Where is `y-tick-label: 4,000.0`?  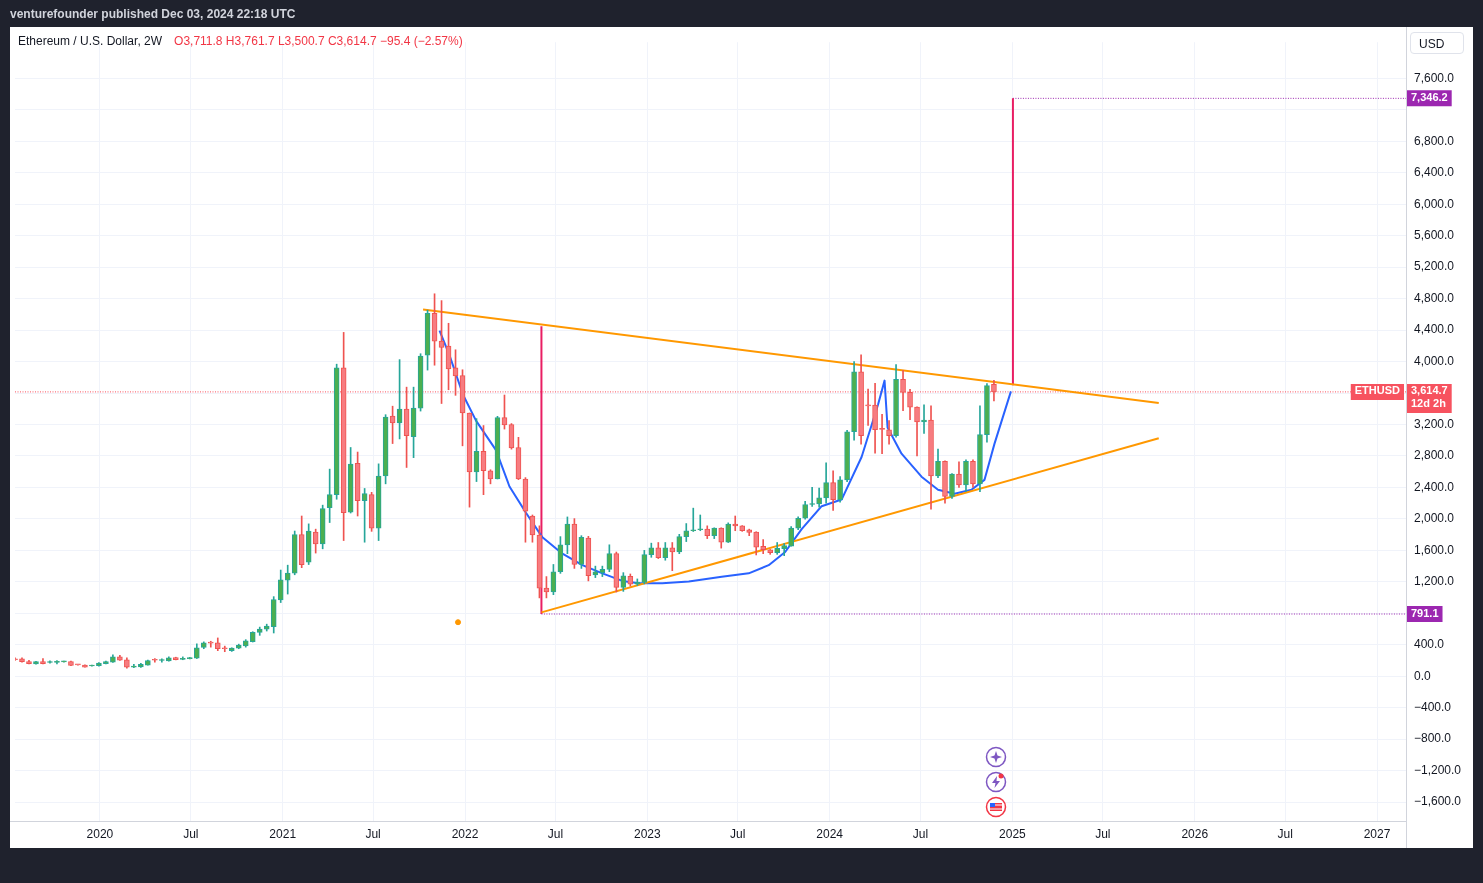 y-tick-label: 4,000.0 is located at coordinates (1434, 360).